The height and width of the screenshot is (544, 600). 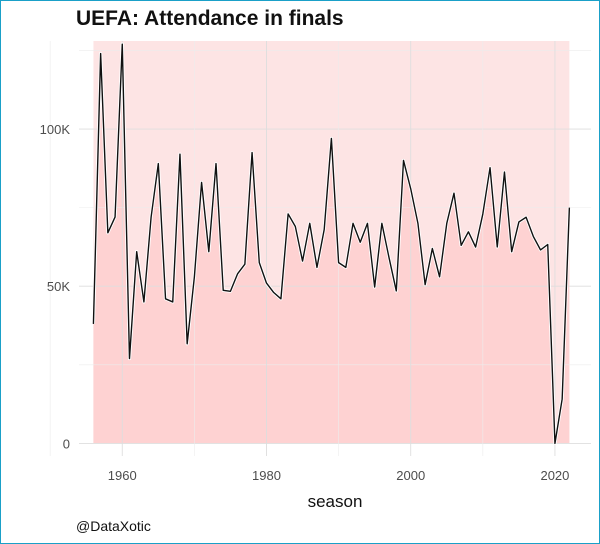 What do you see at coordinates (554, 475) in the screenshot?
I see `x-tick-label: 2020` at bounding box center [554, 475].